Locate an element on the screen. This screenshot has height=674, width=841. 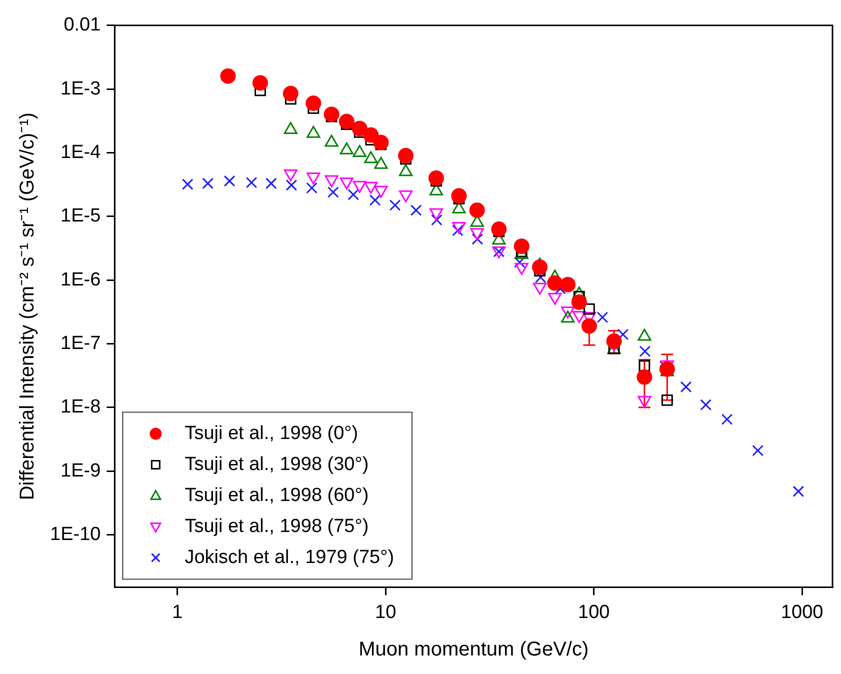
y-tick-label: 0.01 is located at coordinates (82, 25).